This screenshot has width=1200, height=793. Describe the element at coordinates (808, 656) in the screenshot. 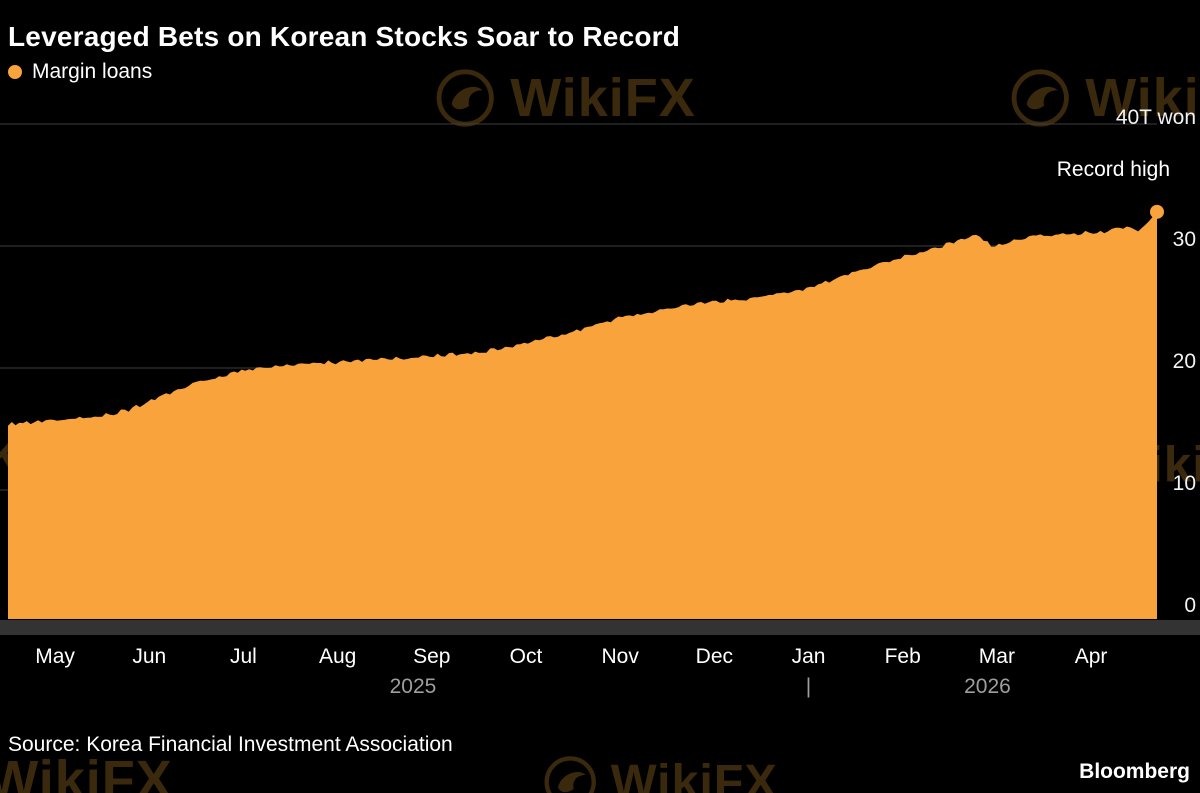

I see `x-month-label: Jan` at that location.